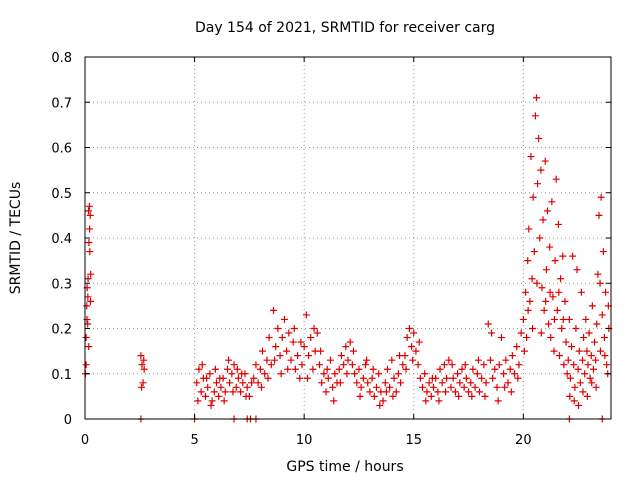  Describe the element at coordinates (61, 239) in the screenshot. I see `y-tick-label: 0.4` at that location.